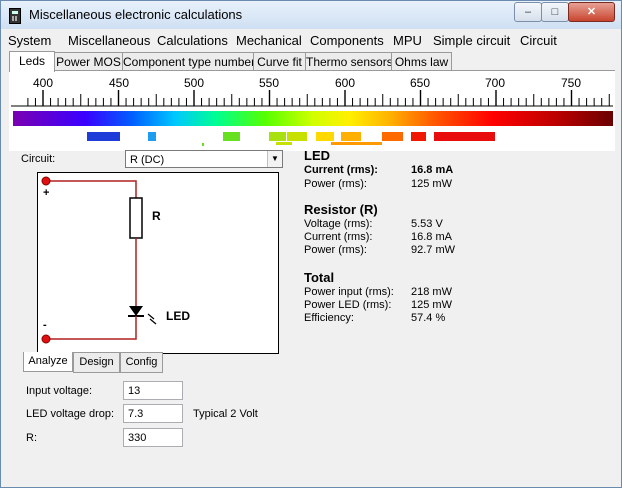 Image resolution: width=622 pixels, height=488 pixels. What do you see at coordinates (31, 438) in the screenshot?
I see `r-label: R:` at bounding box center [31, 438].